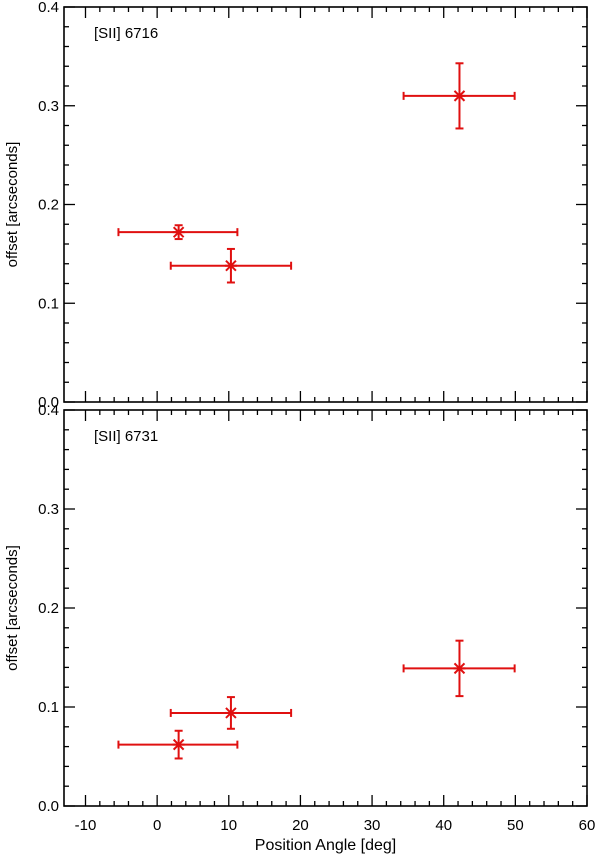  I want to click on panel-label: [SII] 6716, so click(126, 33).